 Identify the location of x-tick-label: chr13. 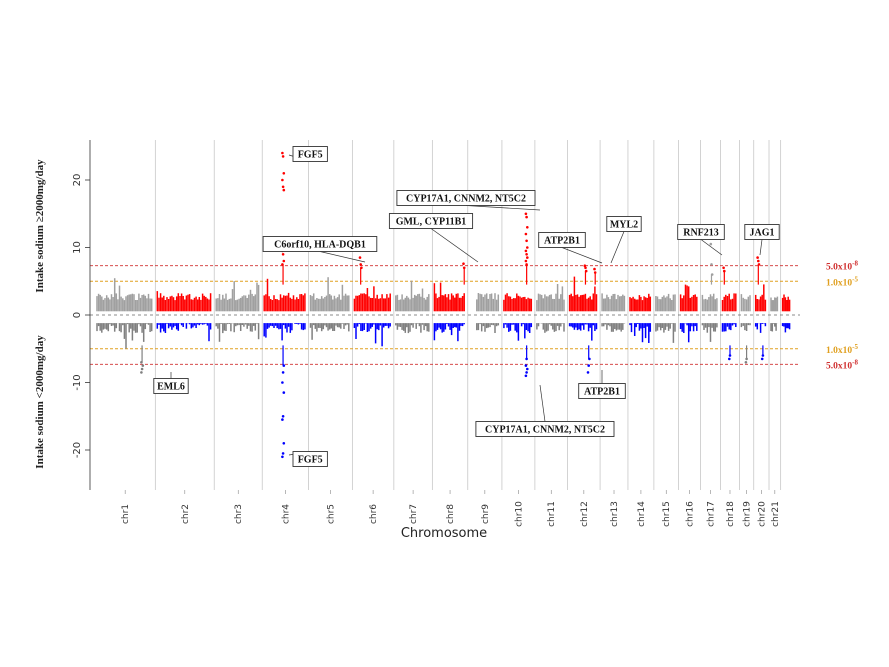
(615, 514).